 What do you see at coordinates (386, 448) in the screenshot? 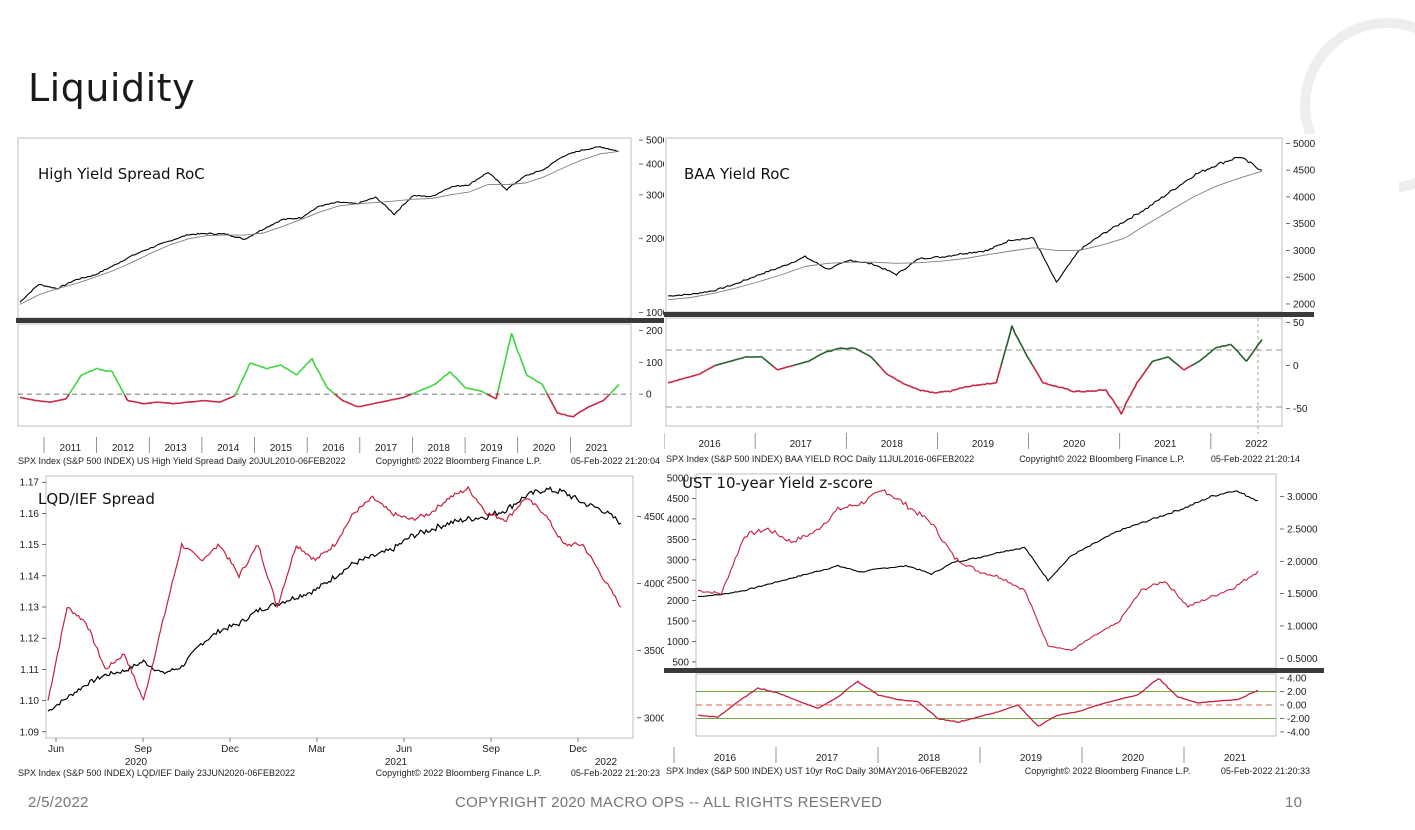
I see `hy-x-label: 2017` at bounding box center [386, 448].